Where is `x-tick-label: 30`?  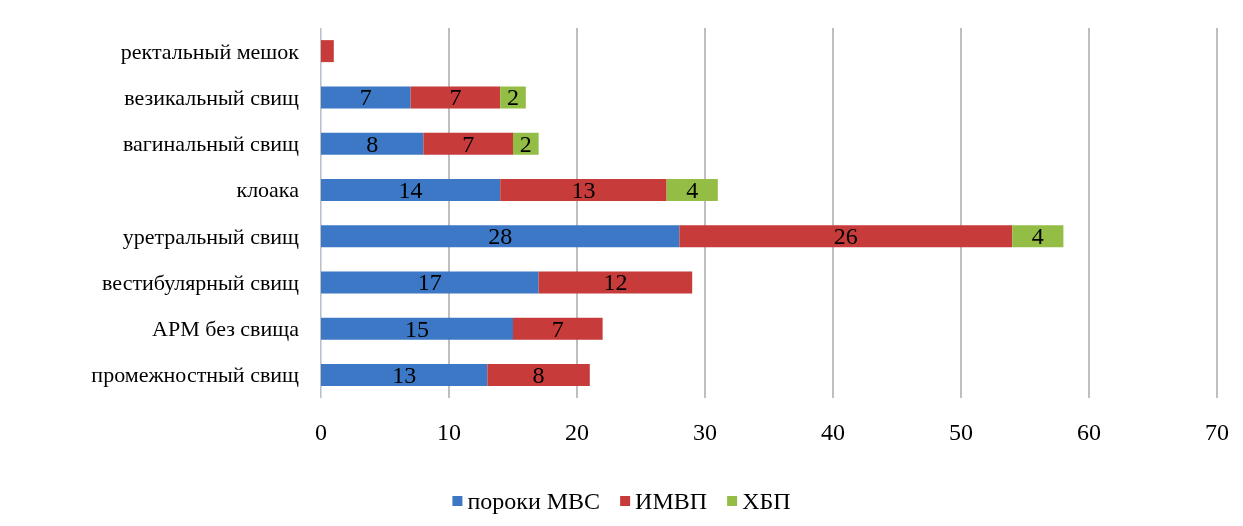
x-tick-label: 30 is located at coordinates (705, 432).